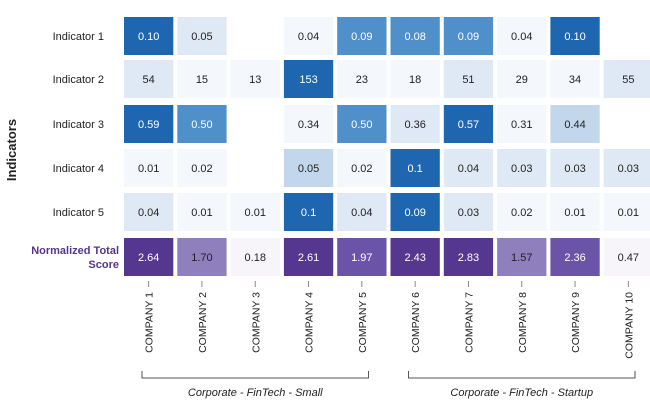 Image resolution: width=650 pixels, height=409 pixels. I want to click on cell-value-label: 0.31, so click(521, 125).